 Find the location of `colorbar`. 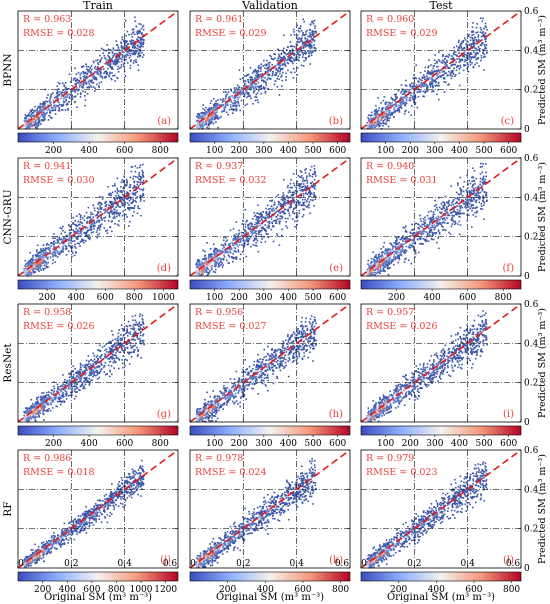

colorbar is located at coordinates (270, 137).